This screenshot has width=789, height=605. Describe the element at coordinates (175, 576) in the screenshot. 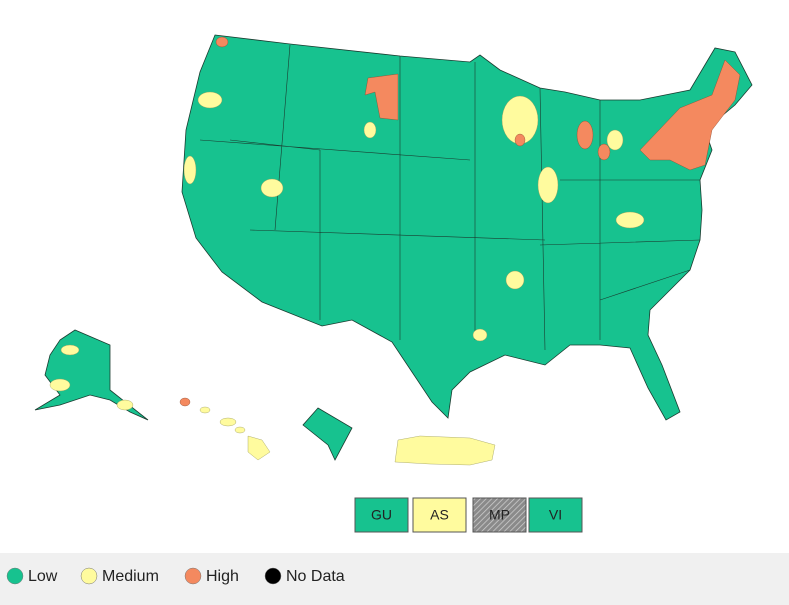

I see `legend: Low Medium High No Data` at that location.